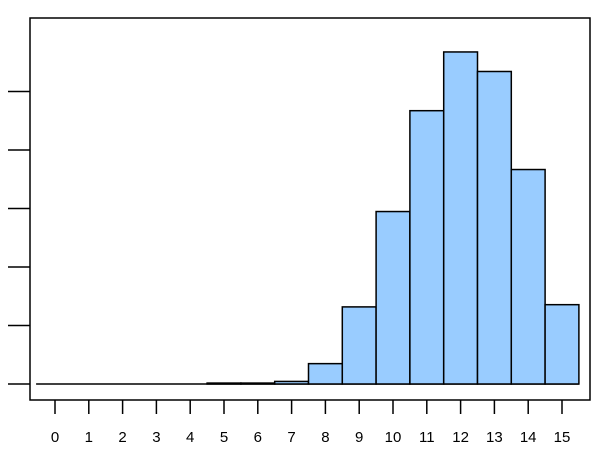 This screenshot has height=453, width=596. I want to click on x-tick-label-8: 8, so click(325, 437).